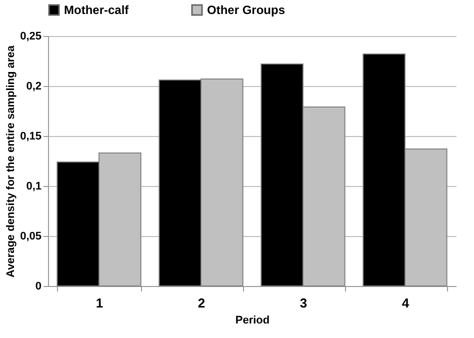  Describe the element at coordinates (31, 236) in the screenshot. I see `y-tick-label: 0,05` at that location.